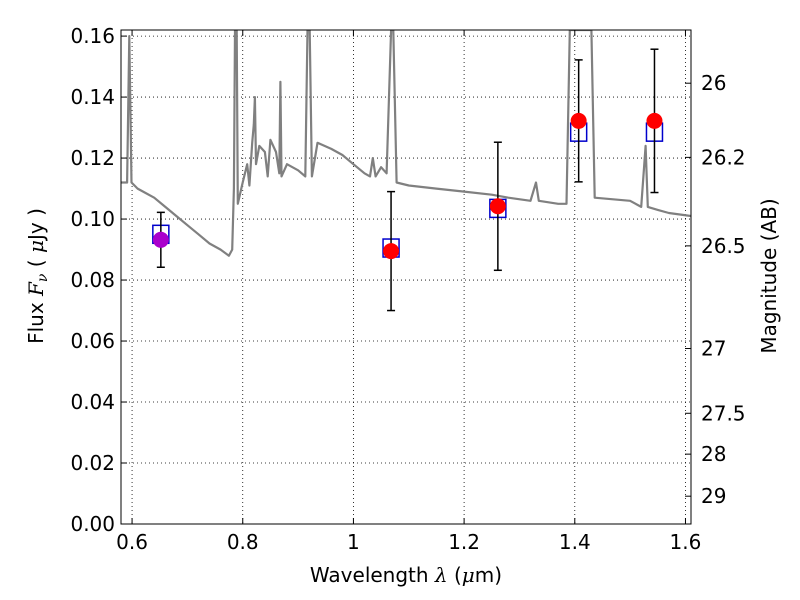 This screenshot has width=800, height=600. What do you see at coordinates (92, 219) in the screenshot?
I see `y-tick-label: 0.10` at bounding box center [92, 219].